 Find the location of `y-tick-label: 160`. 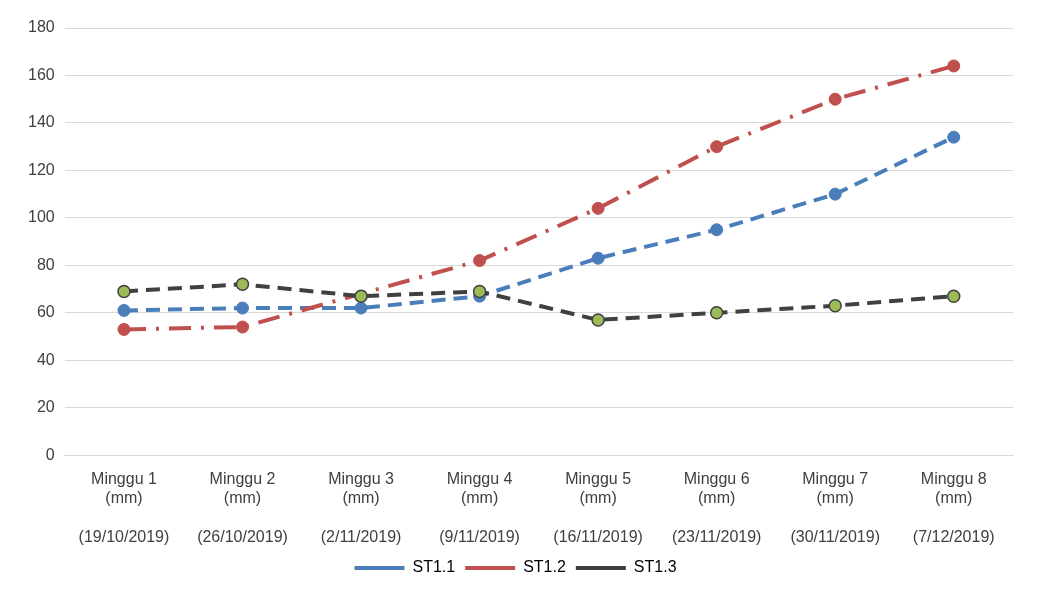

y-tick-label: 160 is located at coordinates (41, 74).